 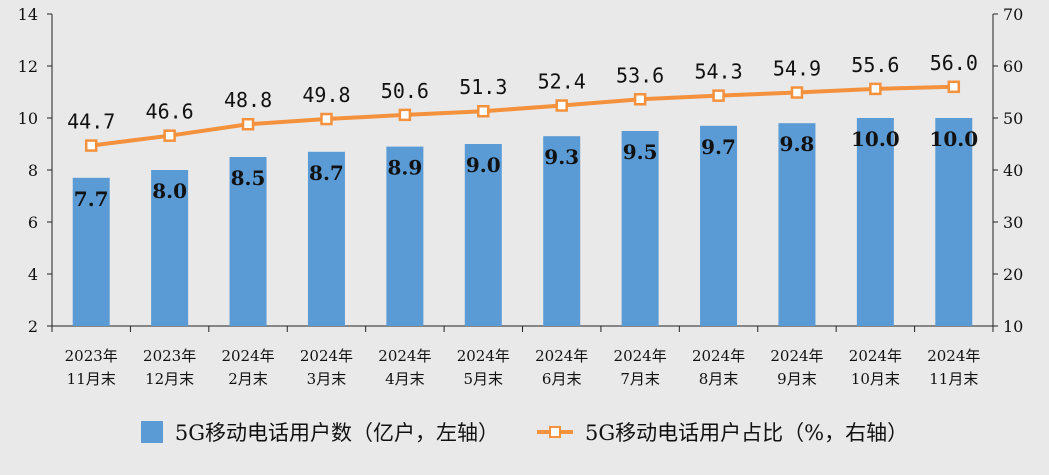 What do you see at coordinates (248, 178) in the screenshot?
I see `bar-data-label: 8.5` at bounding box center [248, 178].